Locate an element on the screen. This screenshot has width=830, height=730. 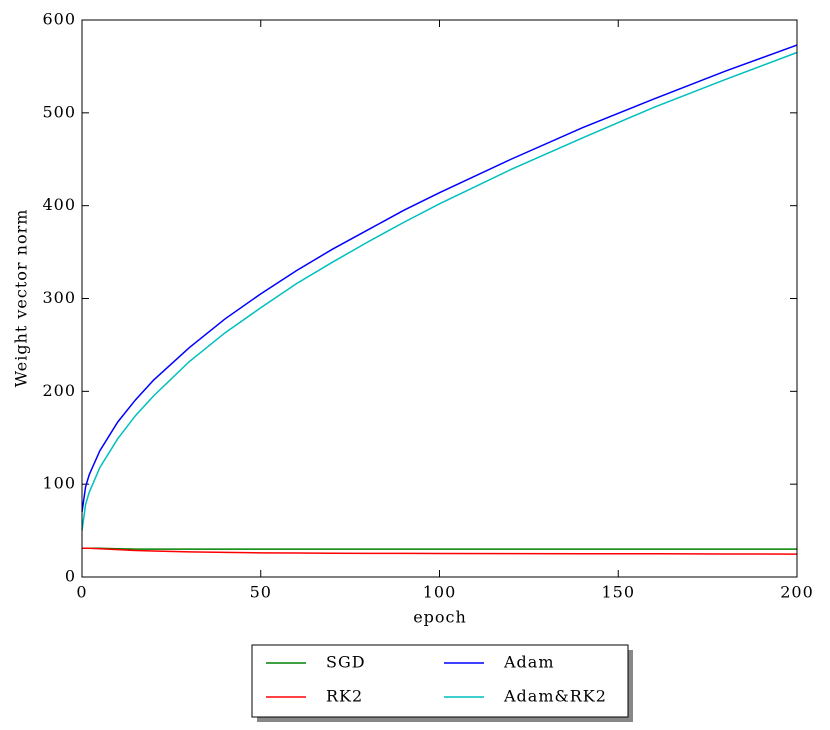
x-tick-label: 100 is located at coordinates (440, 592).